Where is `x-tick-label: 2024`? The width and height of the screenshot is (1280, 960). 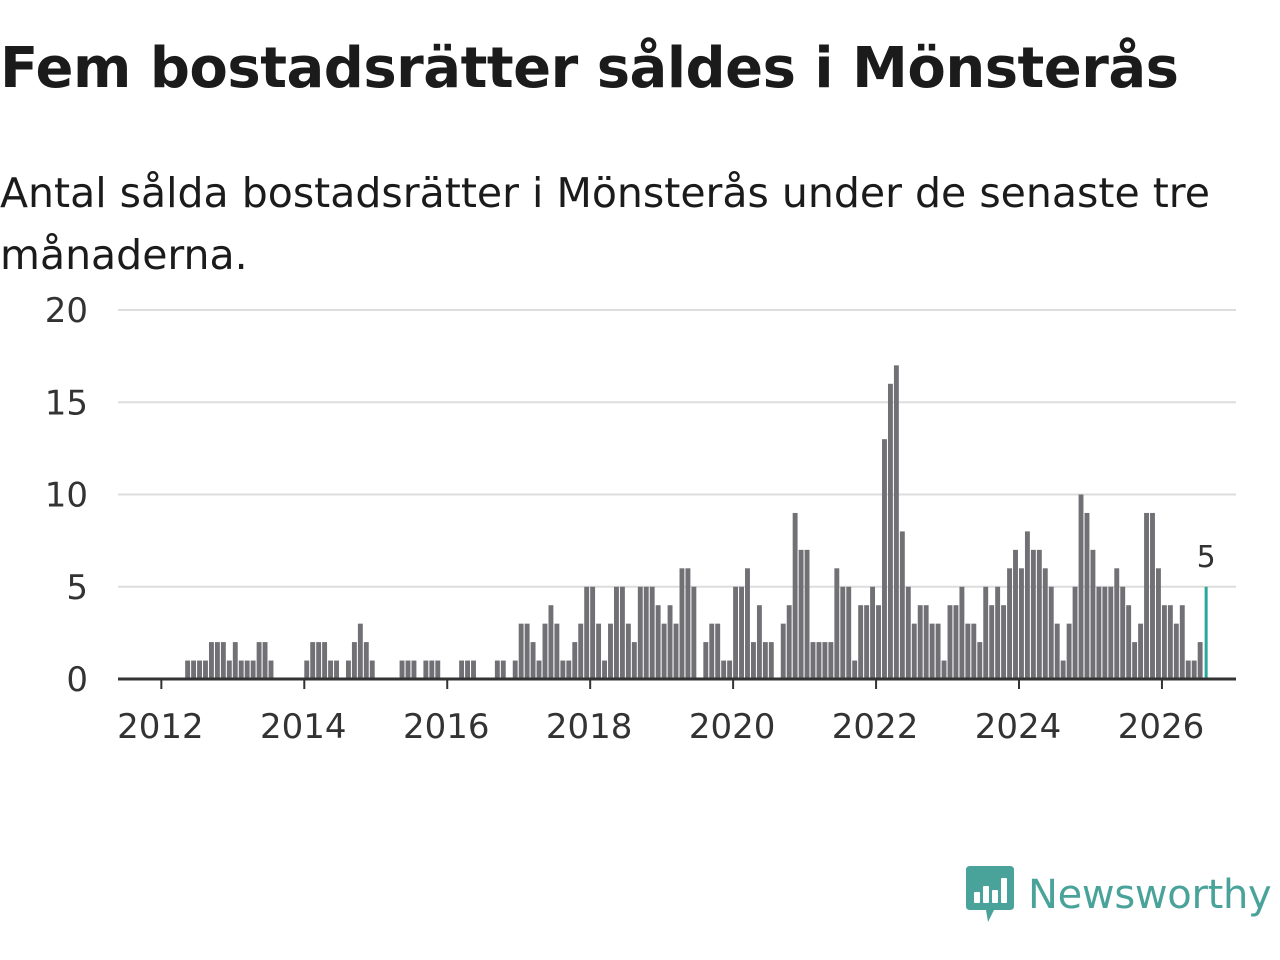 x-tick-label: 2024 is located at coordinates (1018, 727).